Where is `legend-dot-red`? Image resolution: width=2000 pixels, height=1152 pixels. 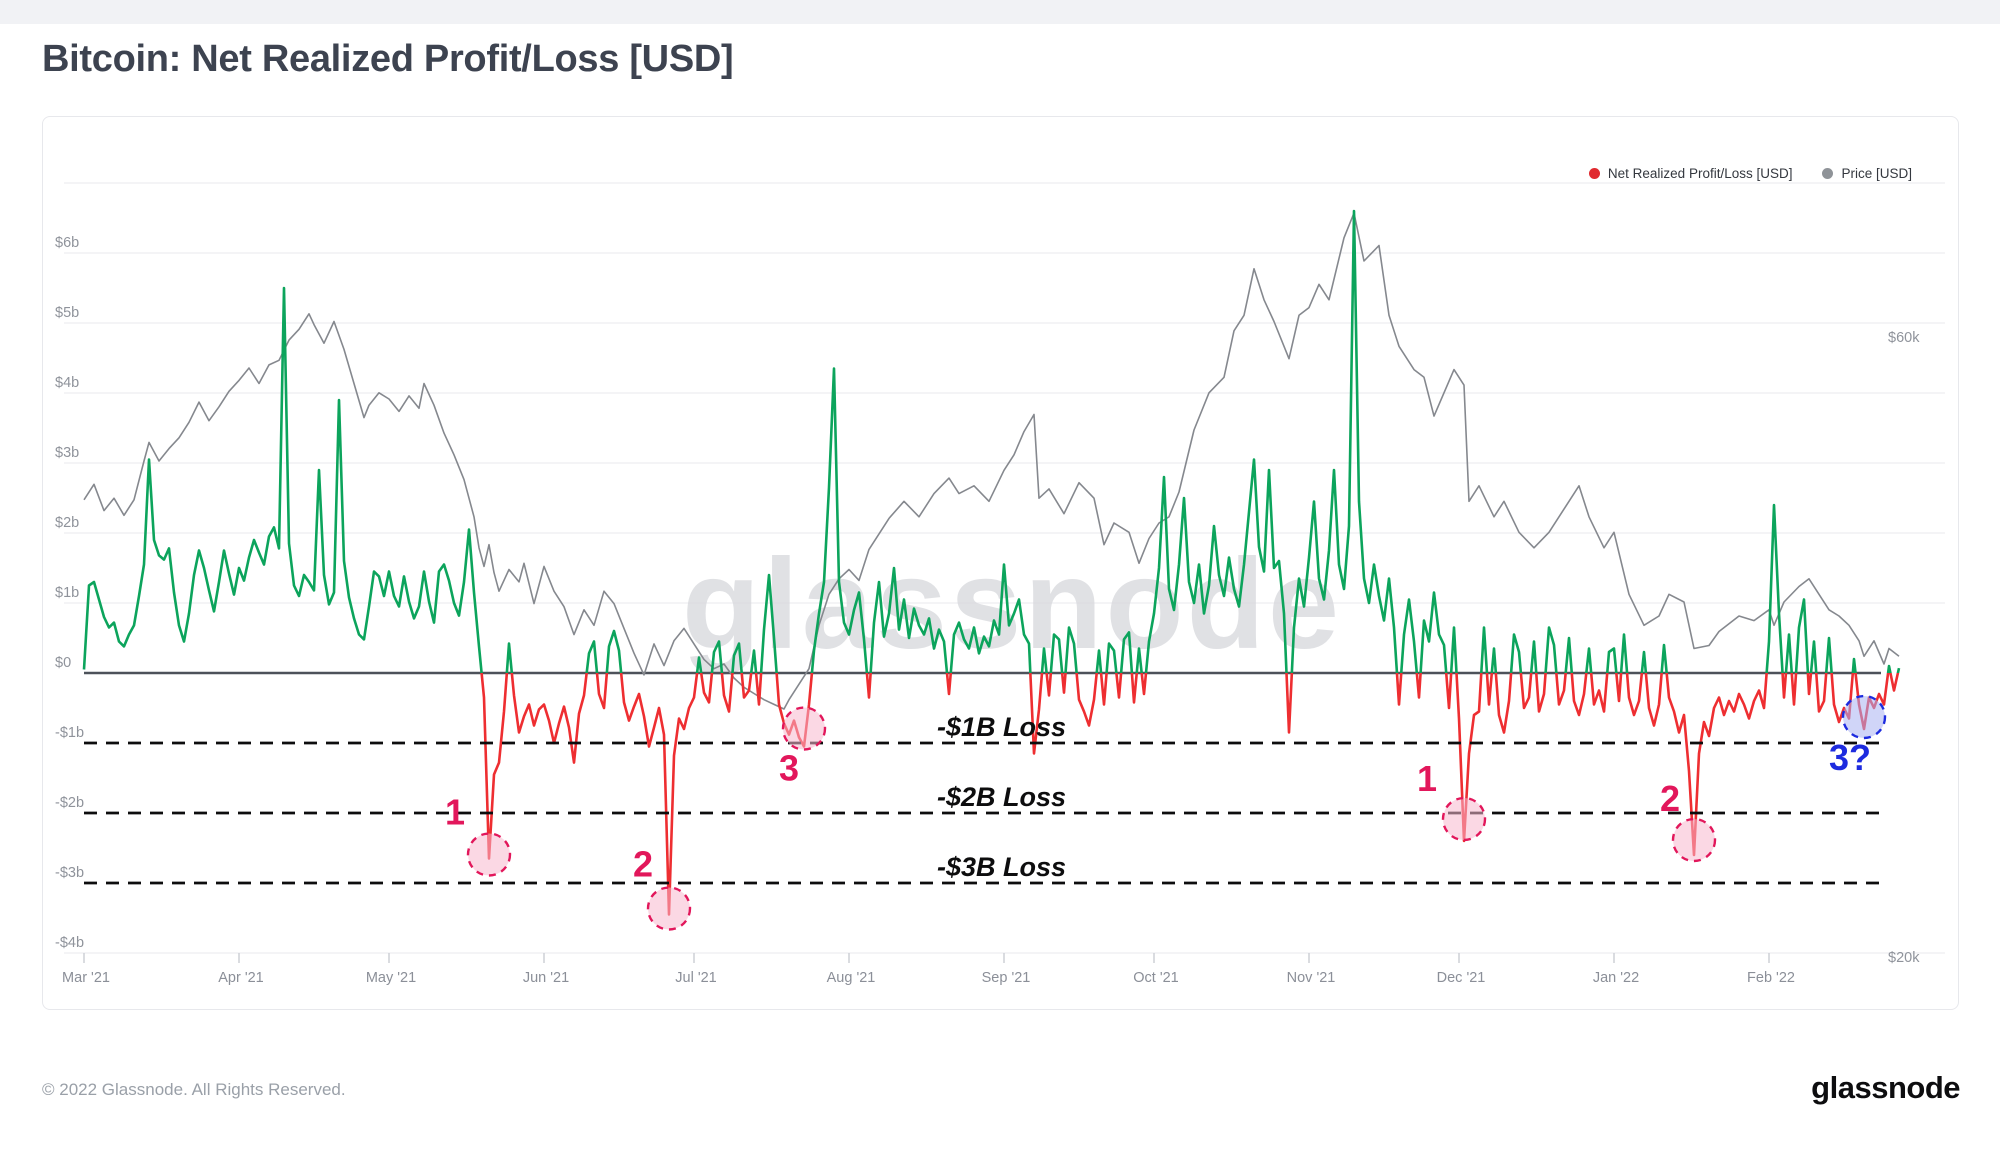 legend-dot-red is located at coordinates (1594, 173).